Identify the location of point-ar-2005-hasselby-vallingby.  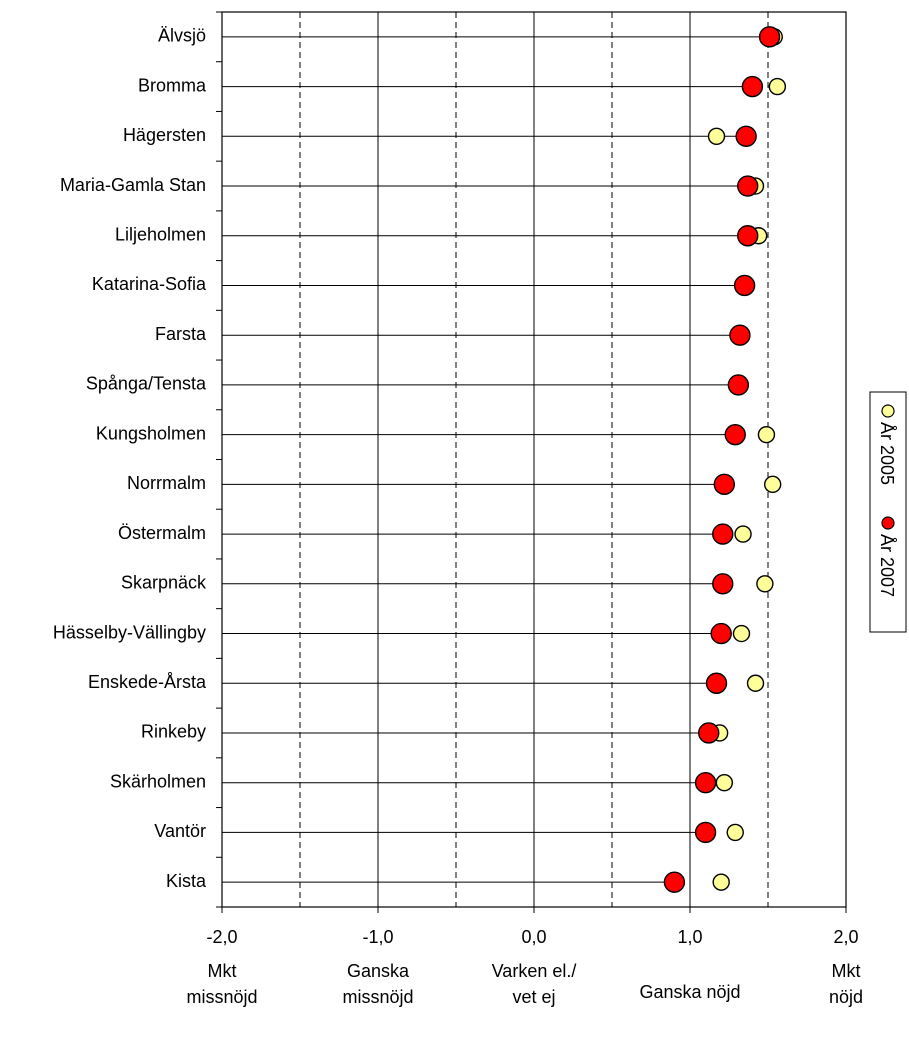
(741, 633).